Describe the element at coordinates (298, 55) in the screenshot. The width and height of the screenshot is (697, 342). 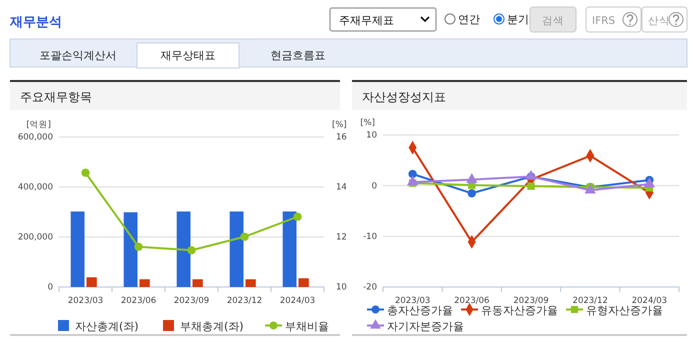
I see `text: 현금흐름표` at that location.